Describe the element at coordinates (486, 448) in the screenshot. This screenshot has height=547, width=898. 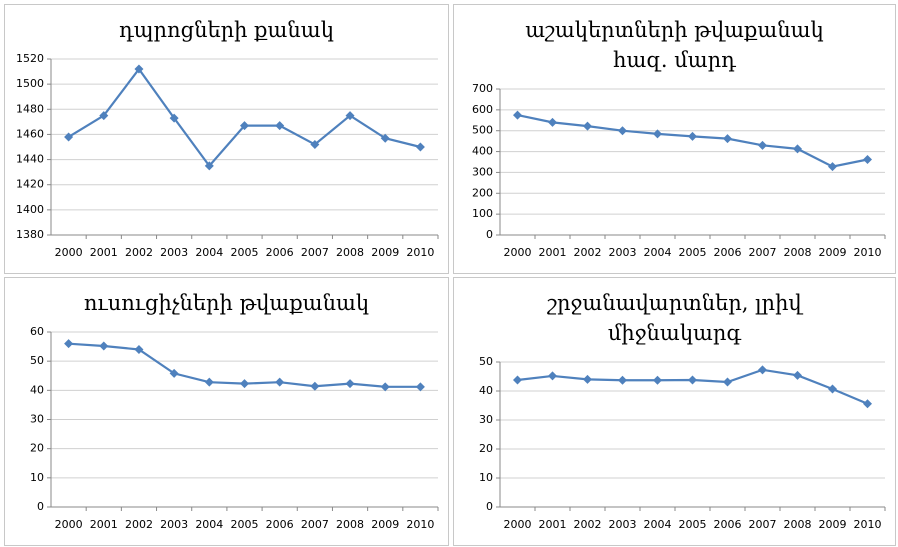
I see `y-tick-label: 20` at that location.